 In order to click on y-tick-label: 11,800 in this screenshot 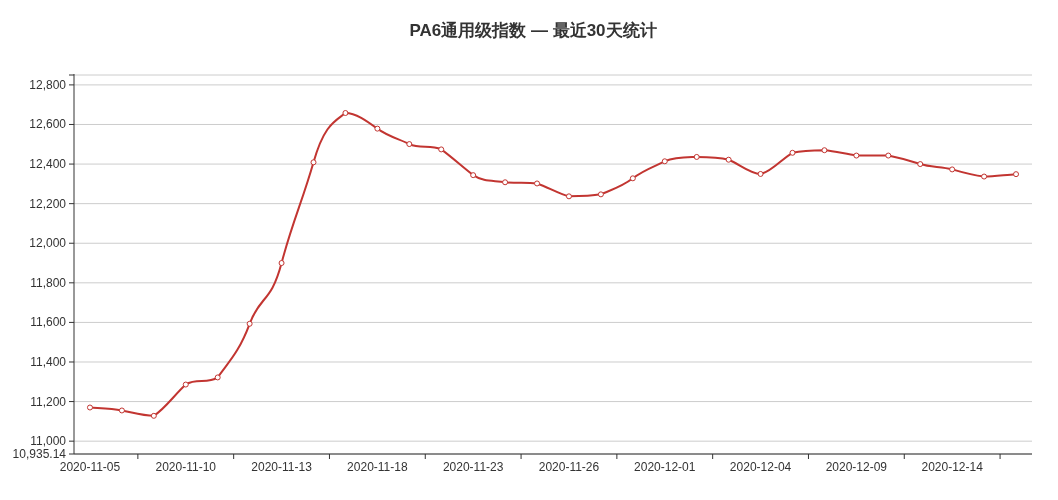, I will do `click(48, 282)`.